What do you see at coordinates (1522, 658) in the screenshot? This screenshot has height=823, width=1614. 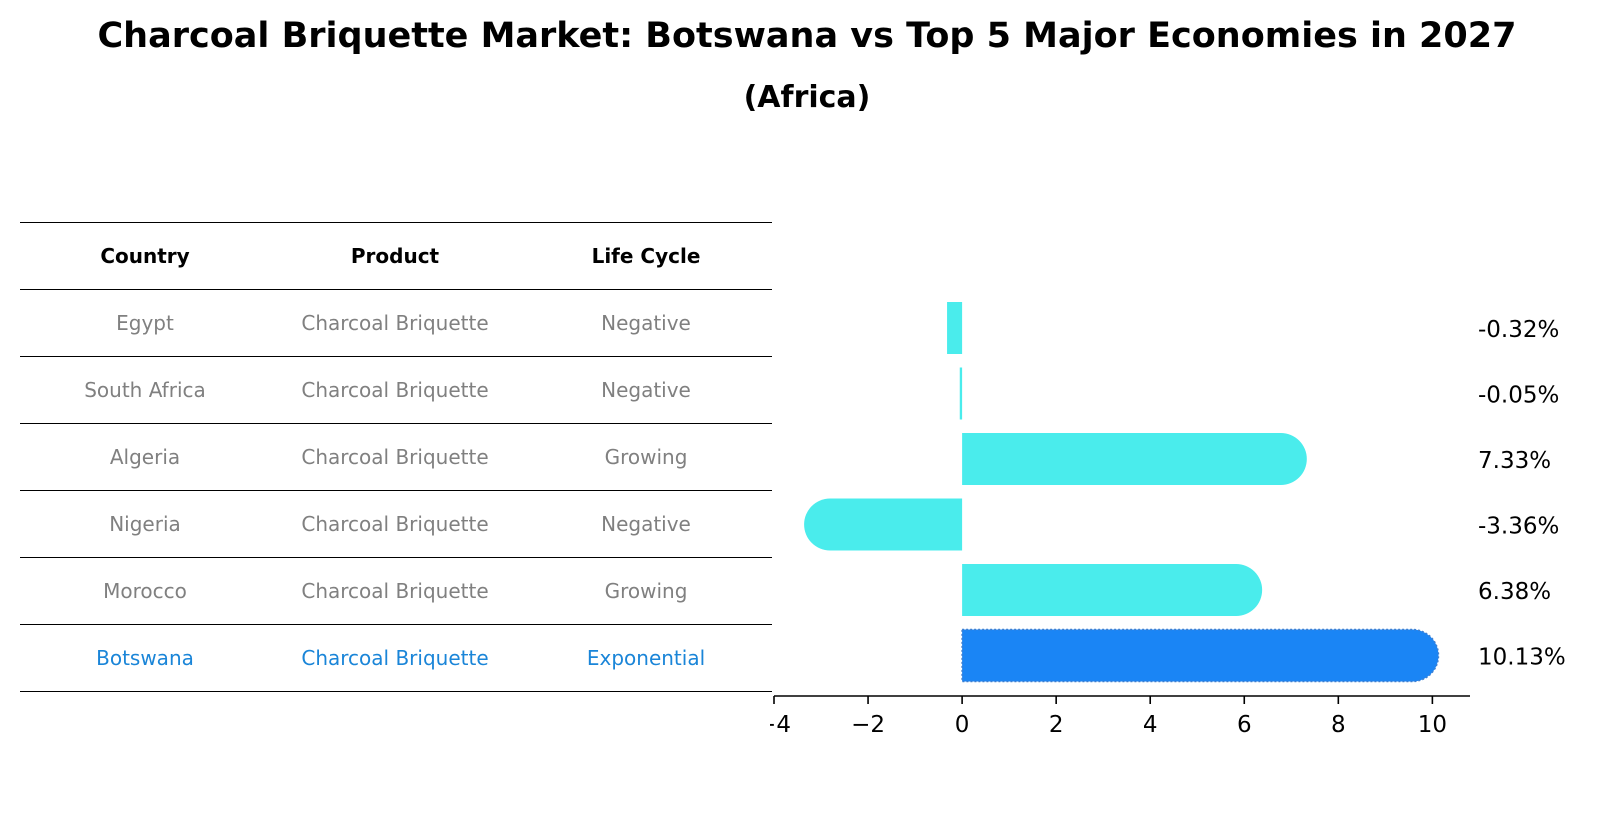 I see `value-label: 10.13%` at bounding box center [1522, 658].